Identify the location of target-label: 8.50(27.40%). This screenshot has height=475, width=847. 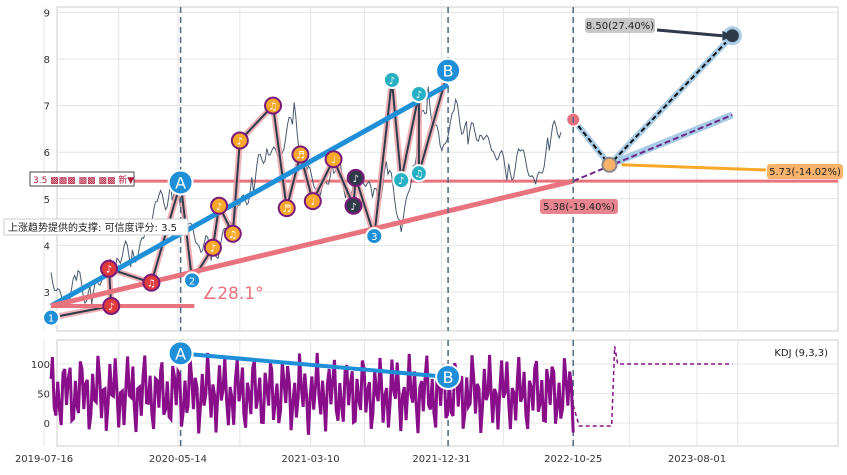
(620, 26).